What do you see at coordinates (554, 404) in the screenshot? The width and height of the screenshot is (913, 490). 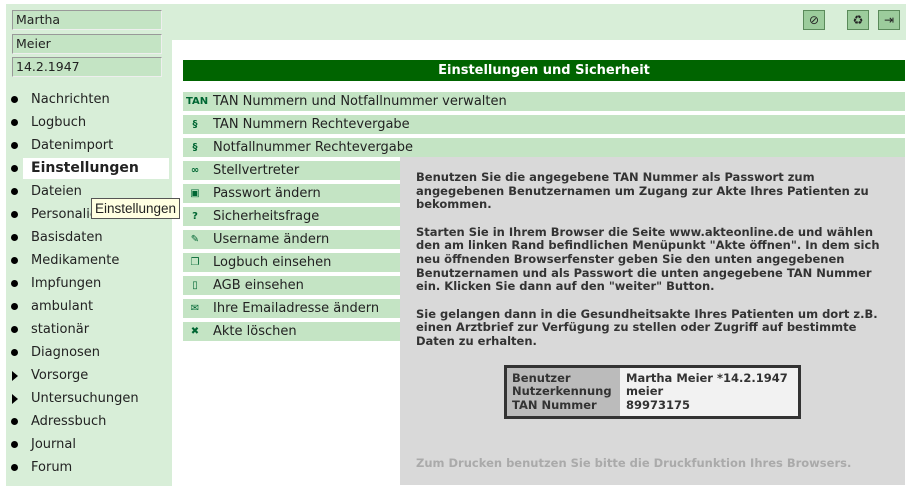 I see `tan-label: TAN Nummer` at bounding box center [554, 404].